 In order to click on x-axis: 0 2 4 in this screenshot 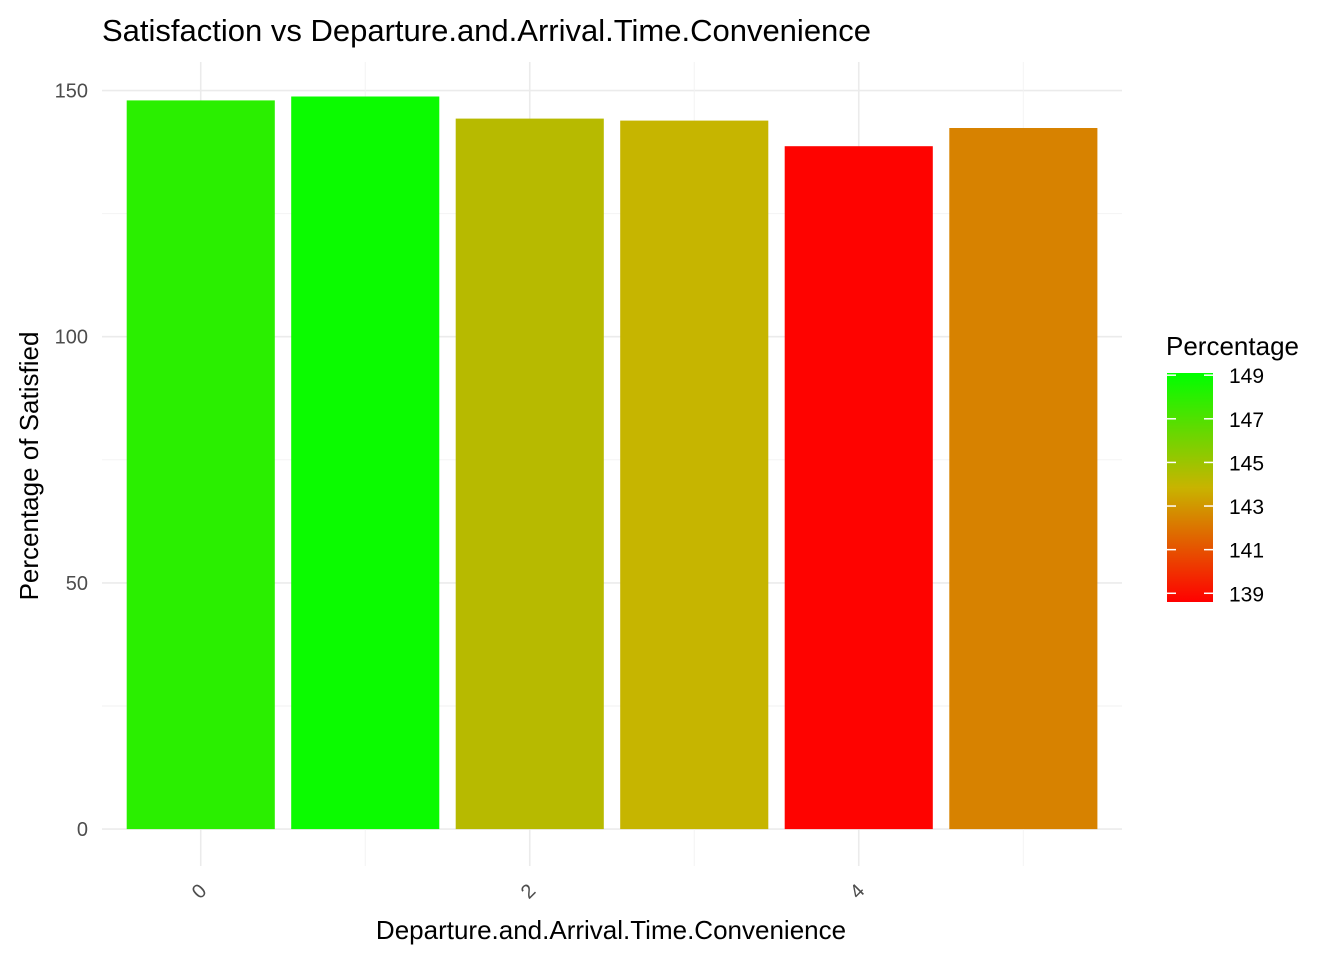, I will do `click(529, 891)`.